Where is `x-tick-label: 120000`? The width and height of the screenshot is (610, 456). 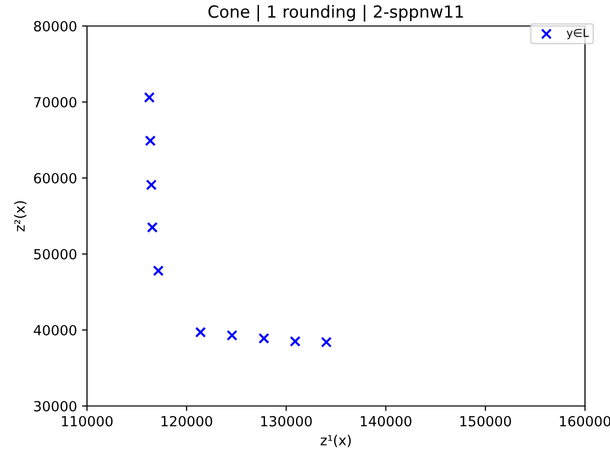
x-tick-label: 120000 is located at coordinates (187, 421).